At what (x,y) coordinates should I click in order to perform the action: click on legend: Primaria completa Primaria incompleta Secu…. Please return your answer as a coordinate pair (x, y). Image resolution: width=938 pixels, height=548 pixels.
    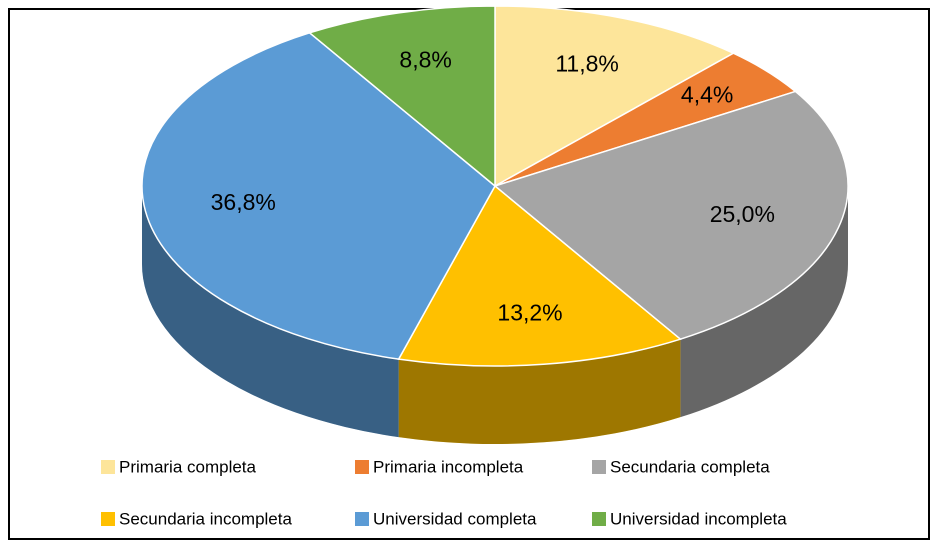
    Looking at the image, I should click on (444, 492).